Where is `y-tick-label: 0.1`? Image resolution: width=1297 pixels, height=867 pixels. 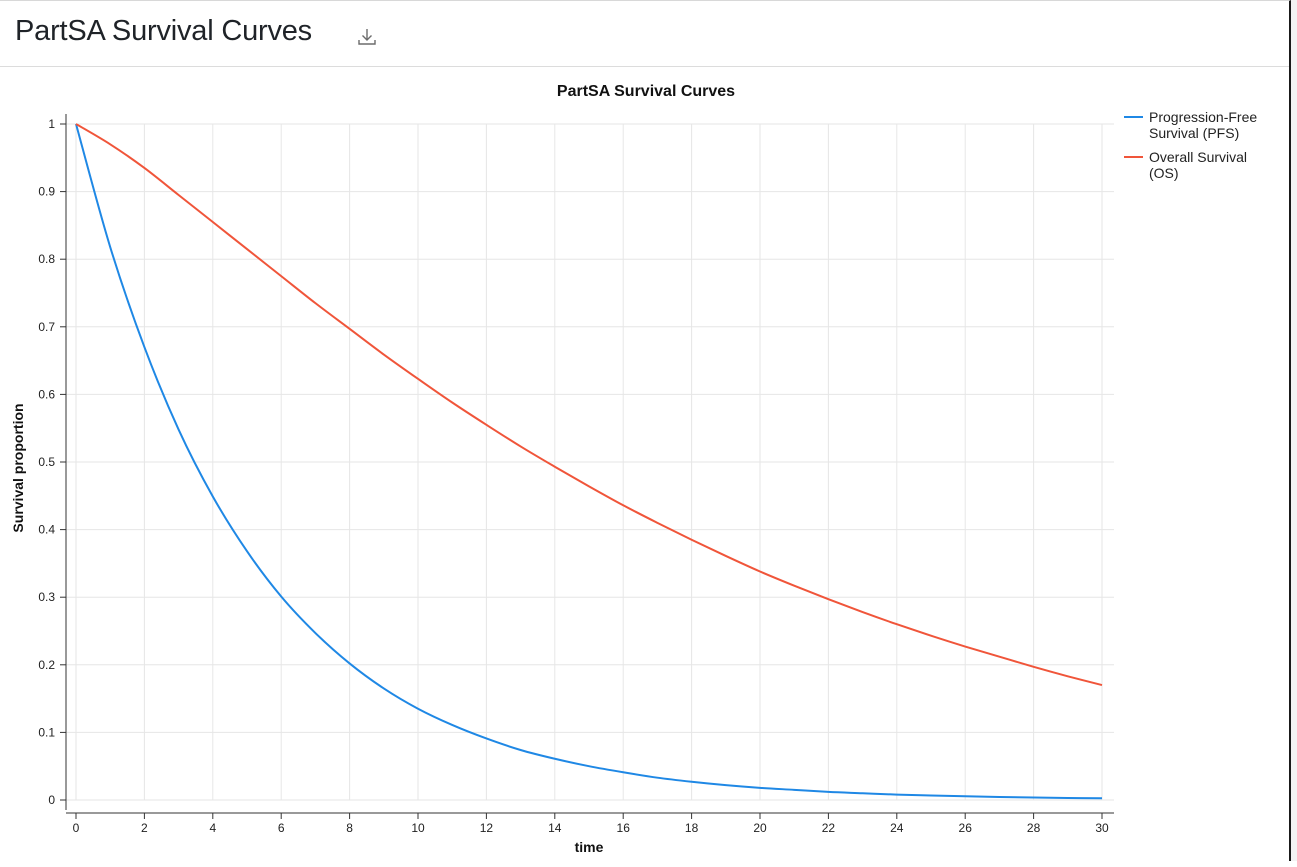
y-tick-label: 0.1 is located at coordinates (46, 732).